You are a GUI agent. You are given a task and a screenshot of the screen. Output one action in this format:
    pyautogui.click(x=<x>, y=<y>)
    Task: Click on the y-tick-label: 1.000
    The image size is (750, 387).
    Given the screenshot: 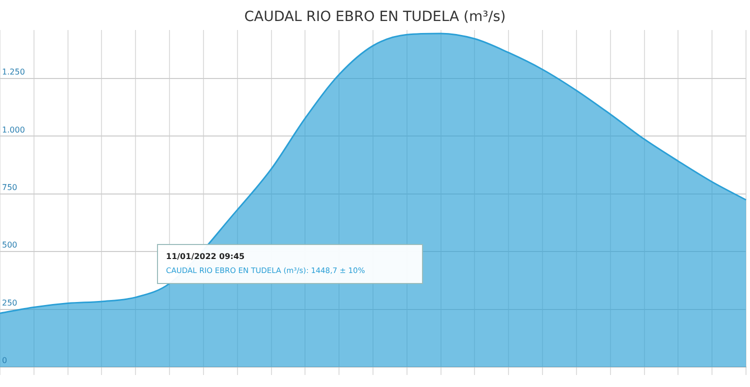 What is the action you would take?
    pyautogui.click(x=13, y=129)
    